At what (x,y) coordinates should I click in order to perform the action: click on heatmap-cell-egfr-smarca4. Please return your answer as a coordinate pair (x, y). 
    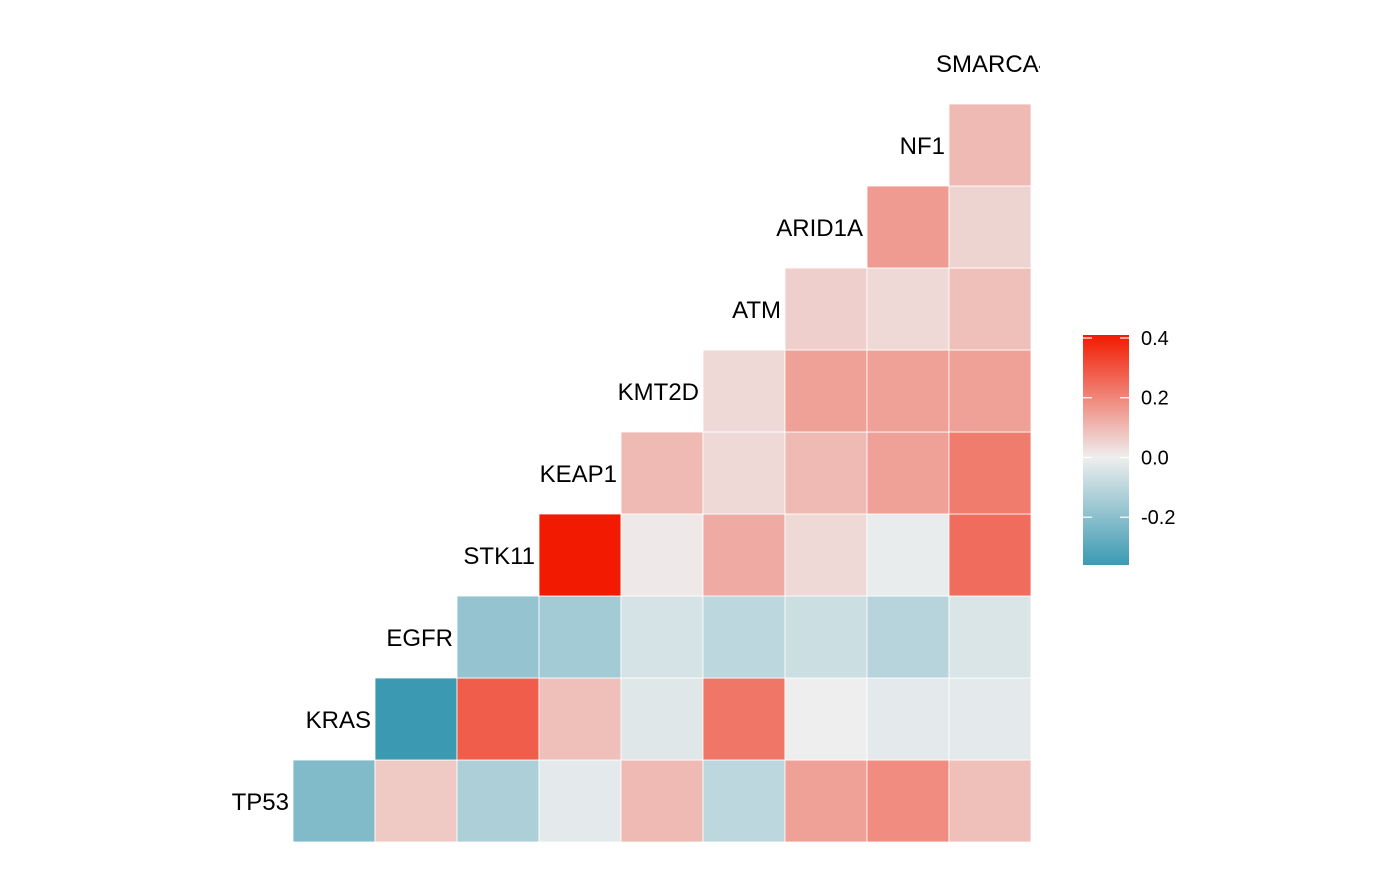
    Looking at the image, I should click on (990, 637).